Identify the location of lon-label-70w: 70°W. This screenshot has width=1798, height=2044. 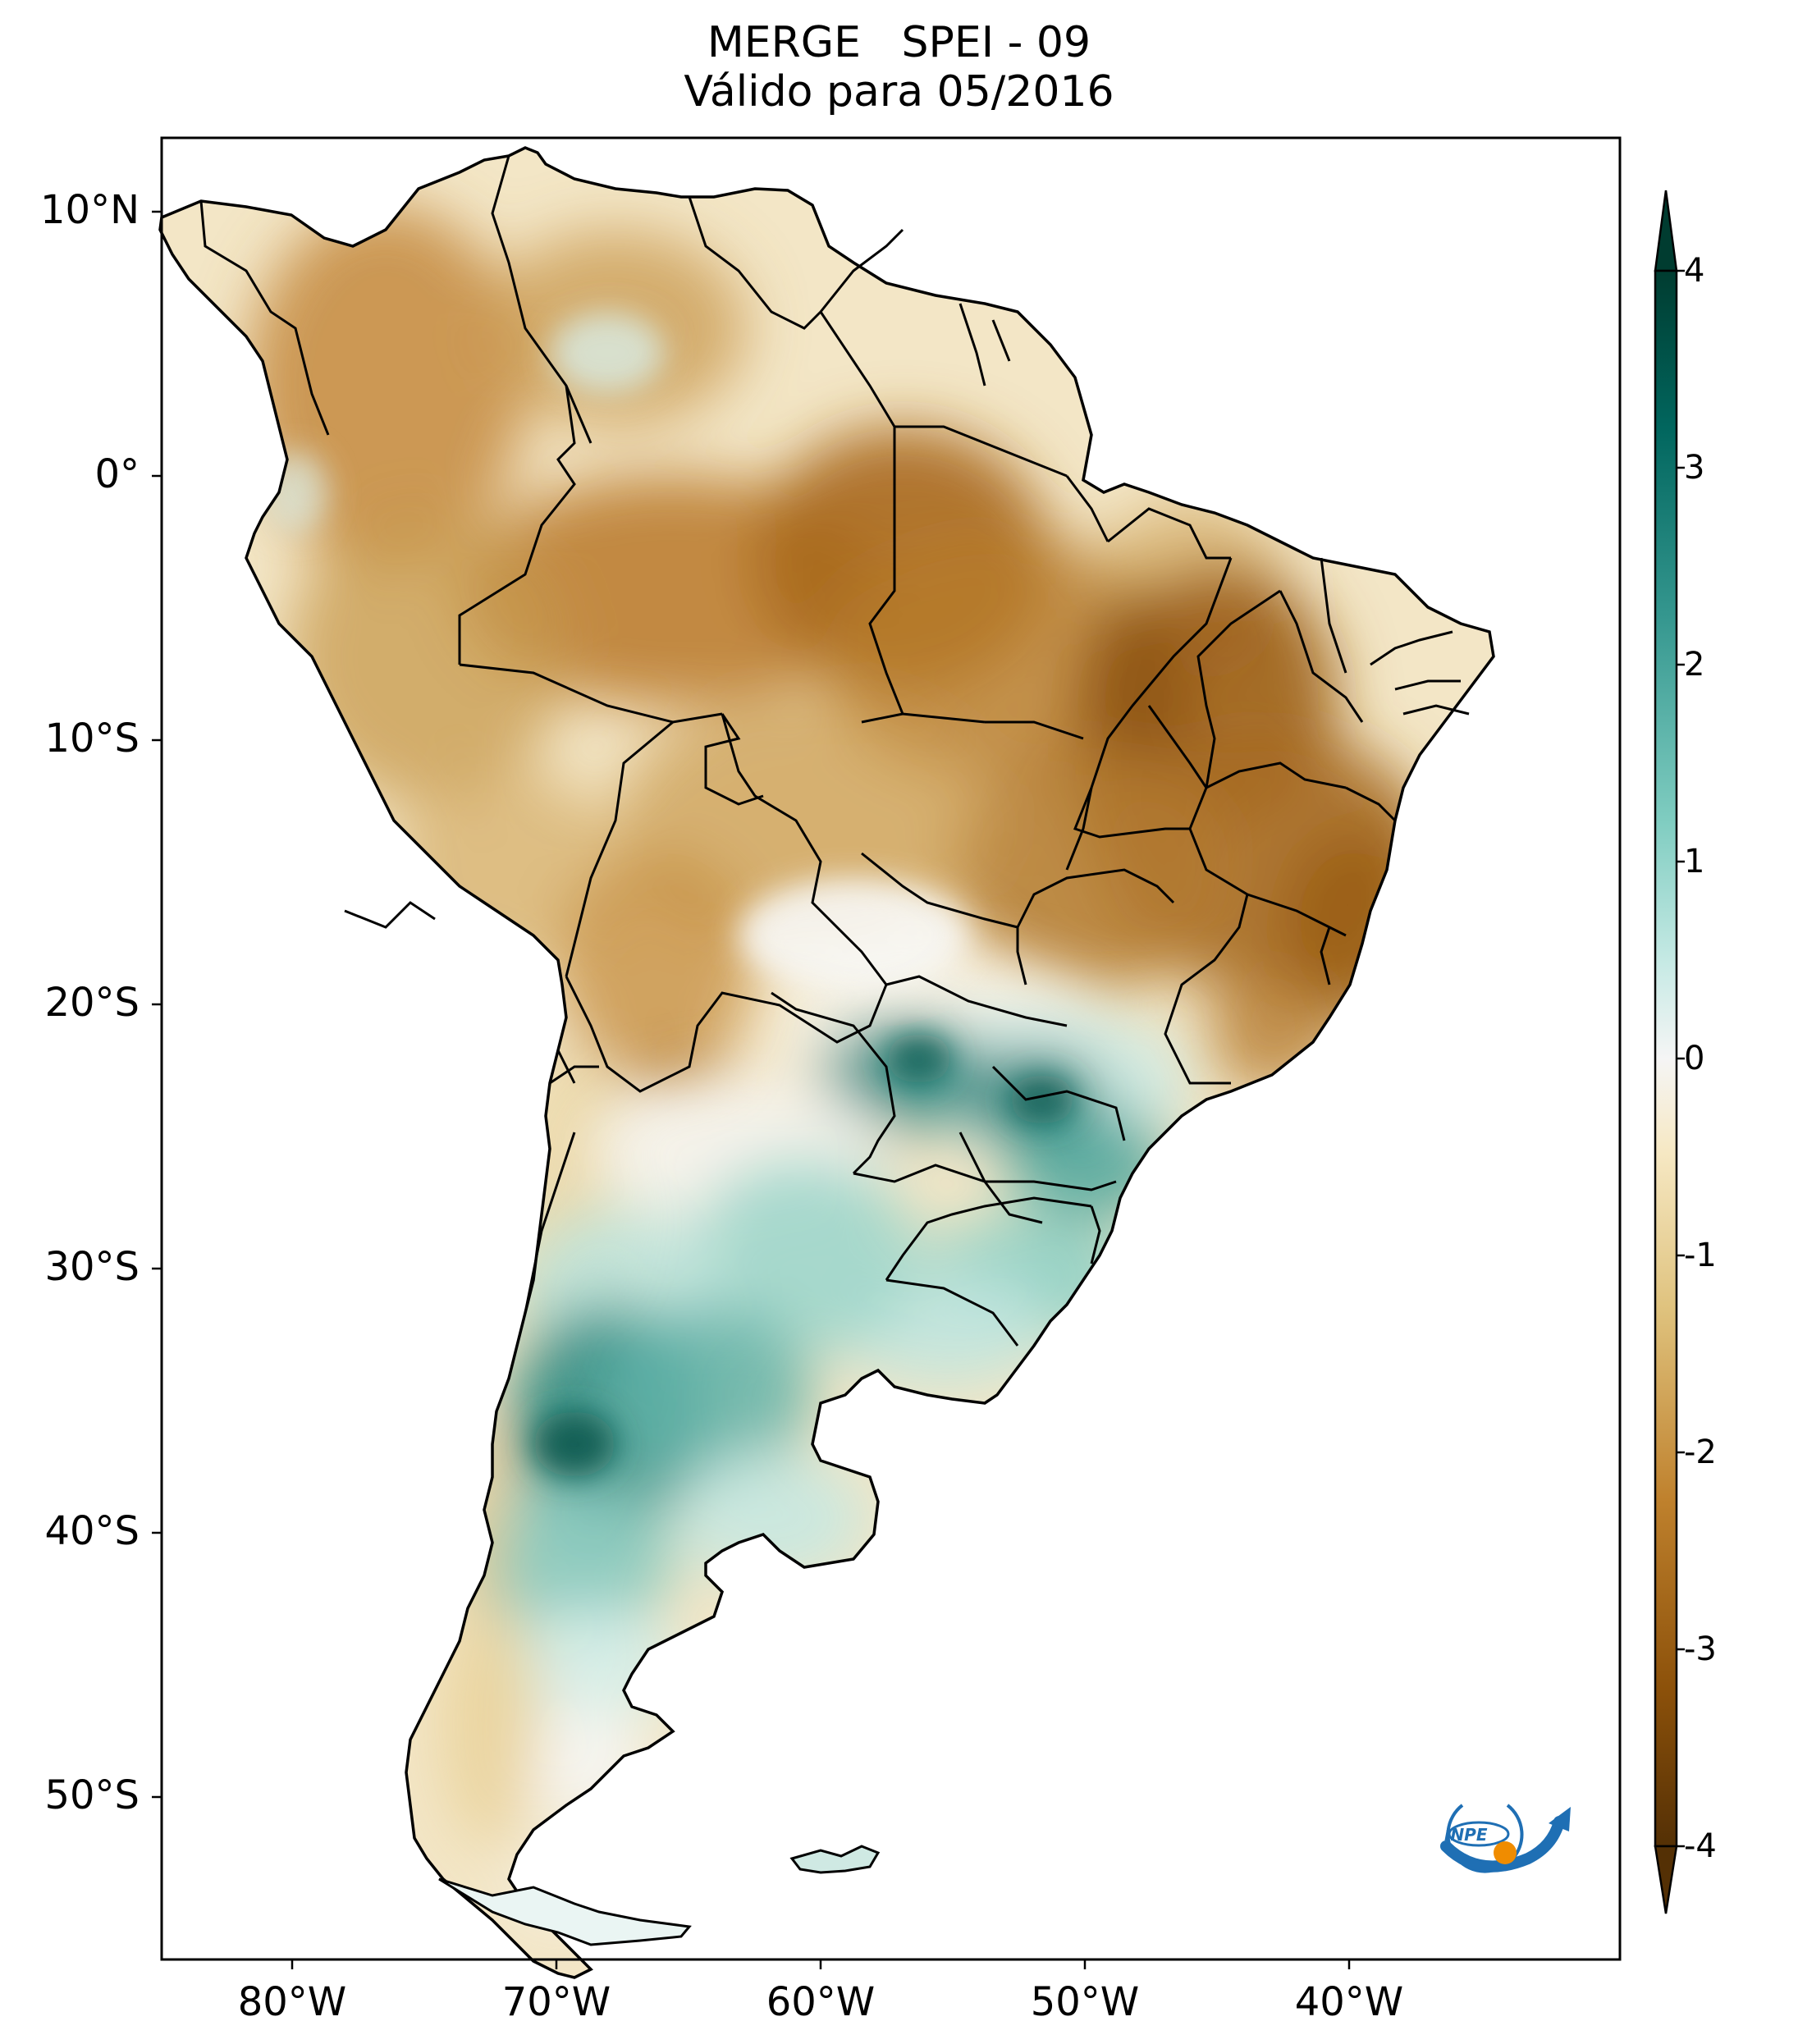
(556, 2002).